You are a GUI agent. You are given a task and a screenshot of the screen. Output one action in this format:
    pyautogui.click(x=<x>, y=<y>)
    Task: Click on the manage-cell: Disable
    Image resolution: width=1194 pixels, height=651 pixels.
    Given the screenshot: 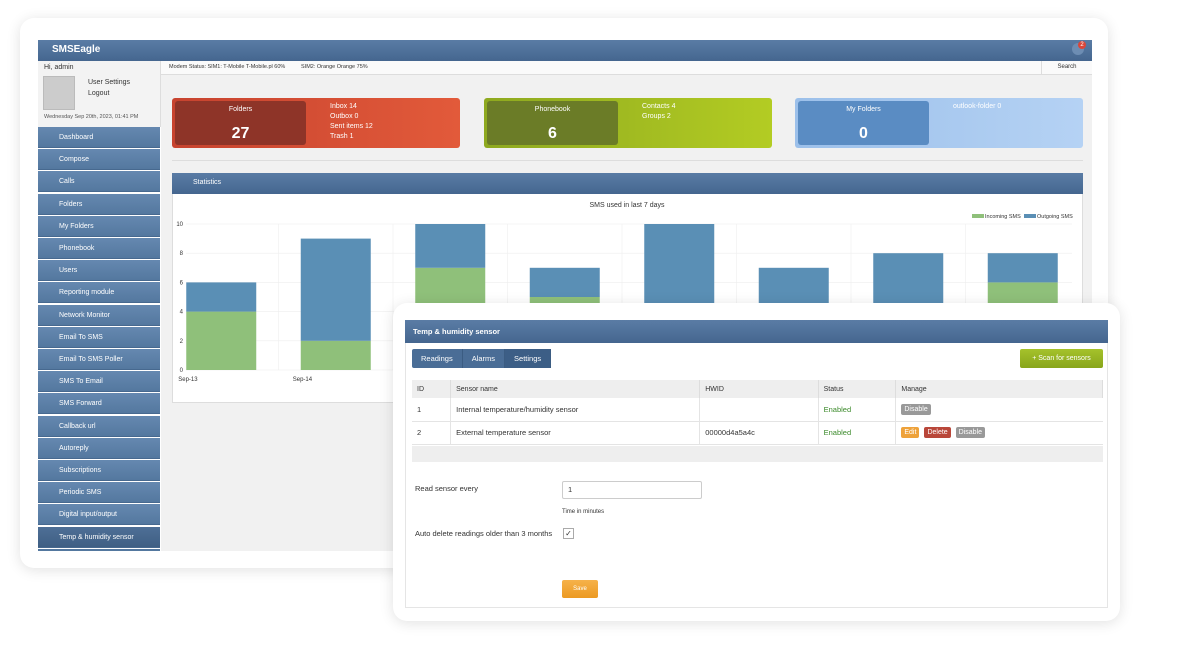 What is the action you would take?
    pyautogui.click(x=999, y=409)
    